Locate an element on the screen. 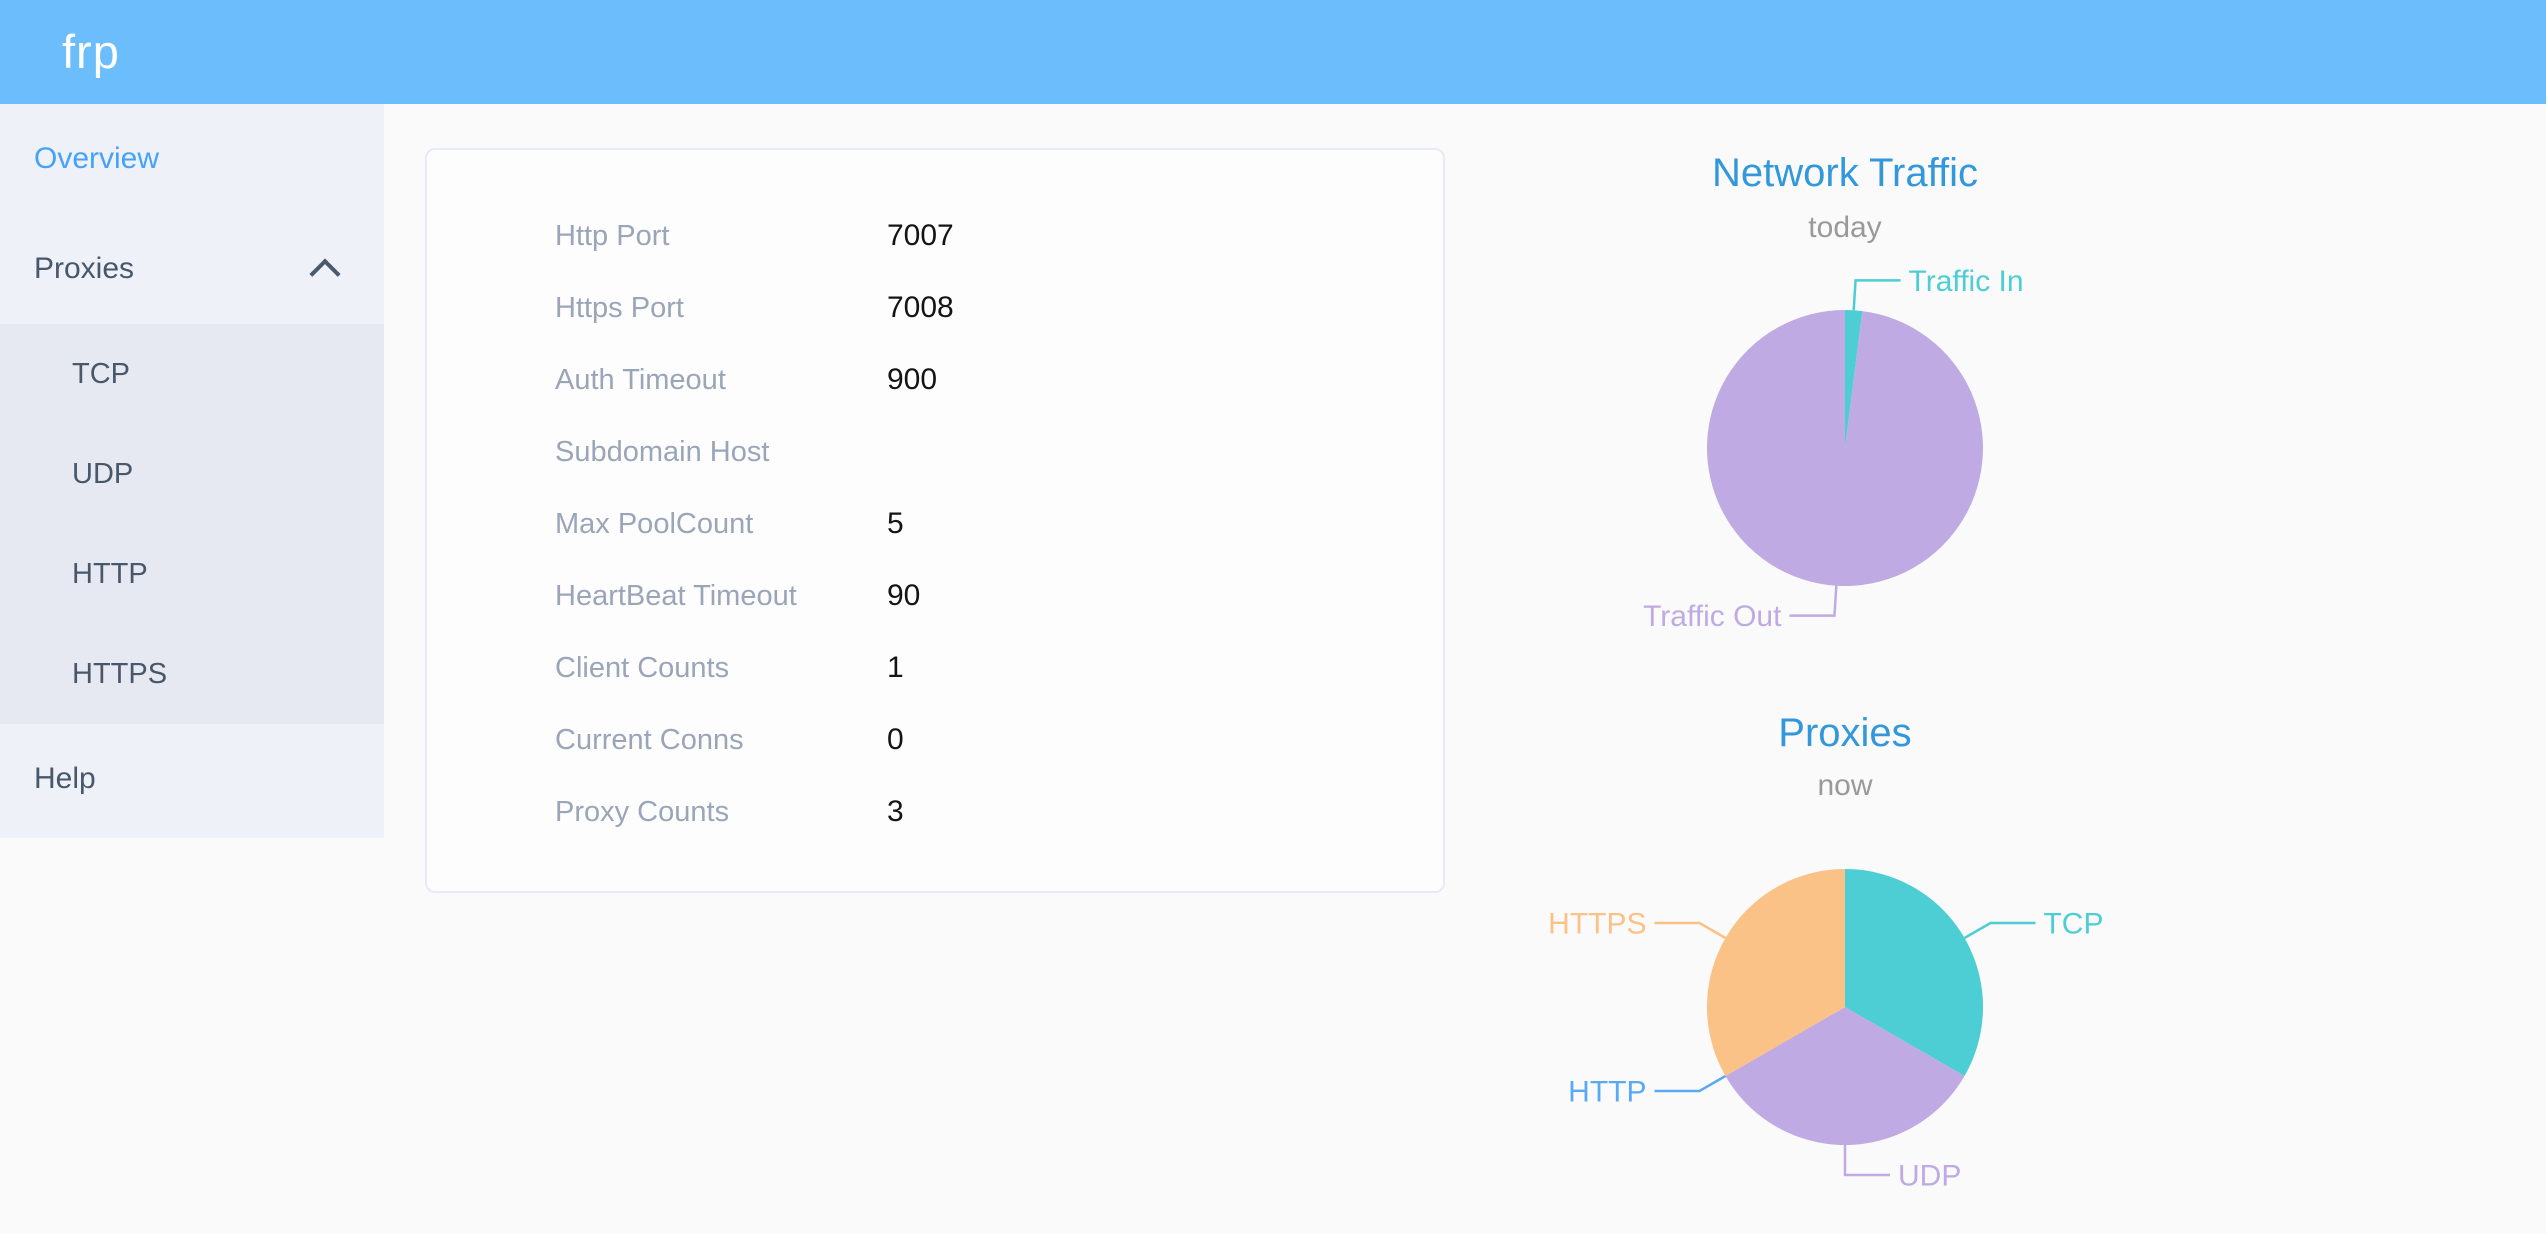 The height and width of the screenshot is (1234, 2546). config-value: 3 is located at coordinates (895, 811).